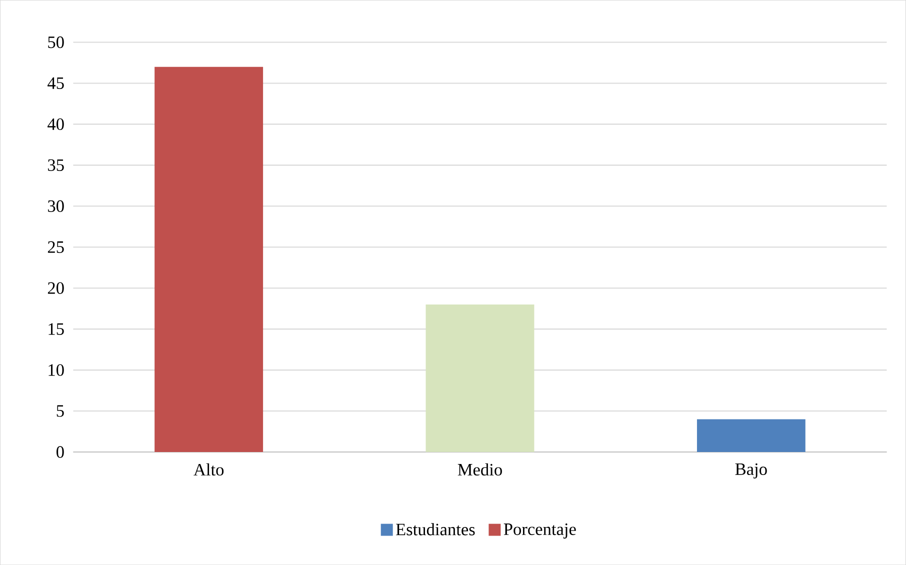 This screenshot has width=906, height=565. Describe the element at coordinates (540, 530) in the screenshot. I see `legend-label: Porcentaje` at that location.